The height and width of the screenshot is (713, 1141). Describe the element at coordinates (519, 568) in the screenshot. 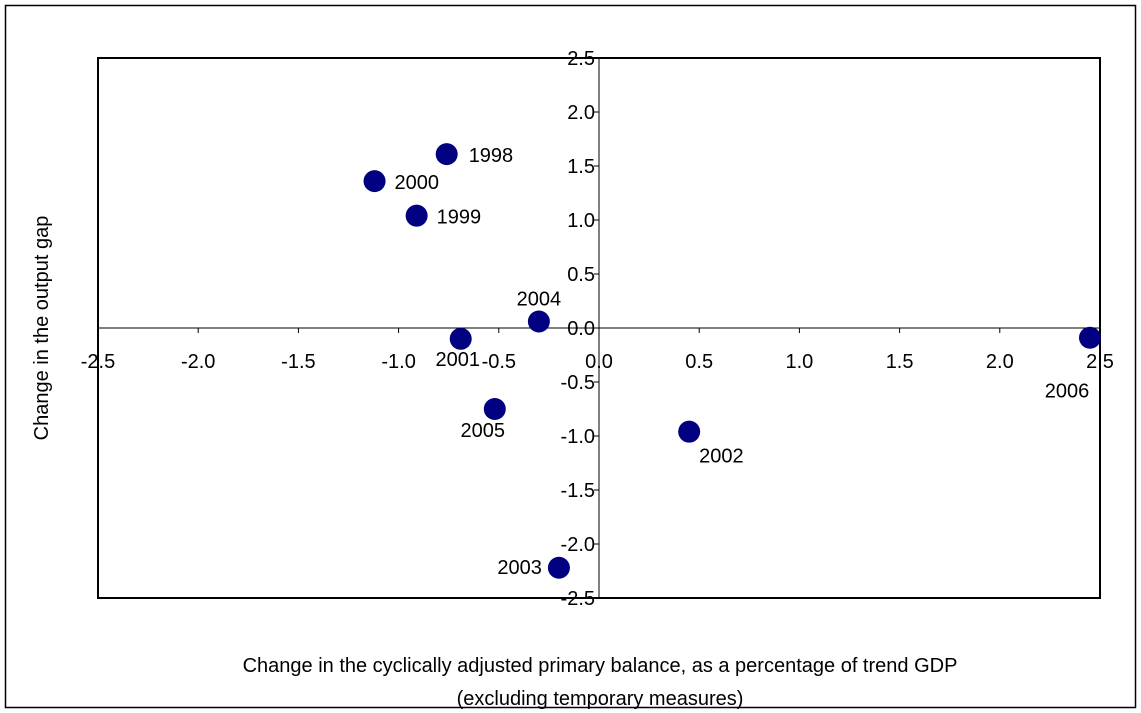

I see `point-label: 2003` at that location.